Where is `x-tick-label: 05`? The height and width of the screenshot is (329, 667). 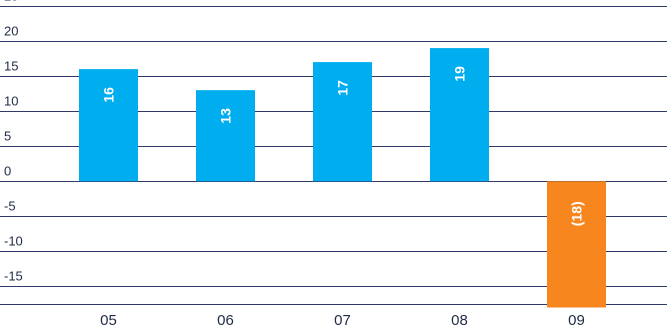
x-tick-label: 05 is located at coordinates (108, 320).